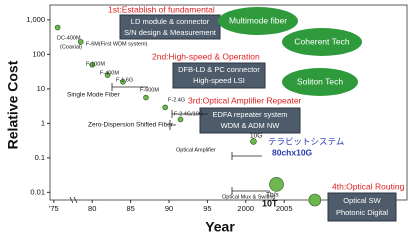  What do you see at coordinates (69, 38) in the screenshot?
I see `point-label: DC-400M` at bounding box center [69, 38].